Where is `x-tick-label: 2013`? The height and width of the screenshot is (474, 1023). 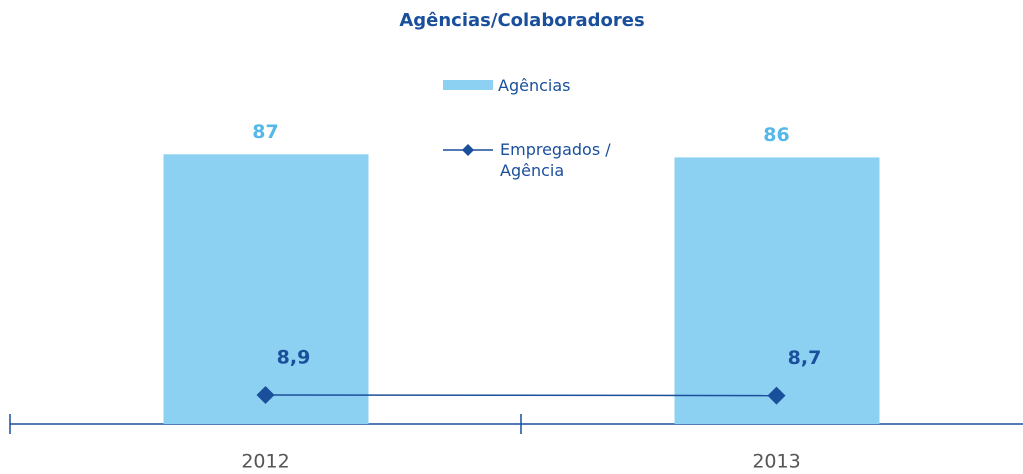
x-tick-label: 2013 is located at coordinates (776, 462).